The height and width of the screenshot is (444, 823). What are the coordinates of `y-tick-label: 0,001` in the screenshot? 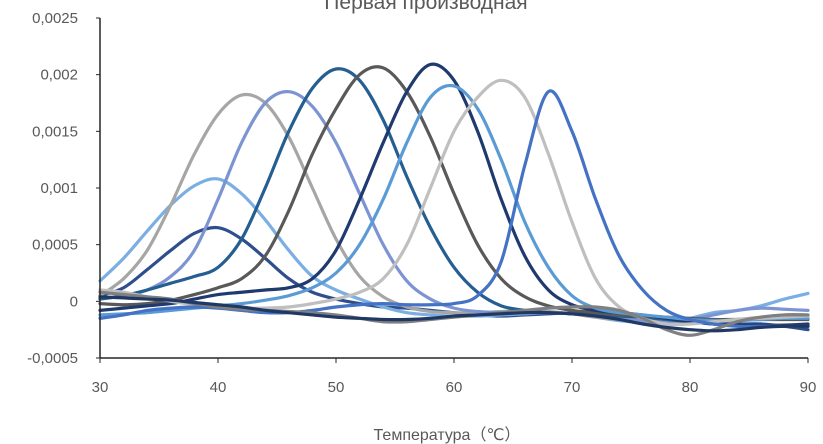 It's located at (59, 188).